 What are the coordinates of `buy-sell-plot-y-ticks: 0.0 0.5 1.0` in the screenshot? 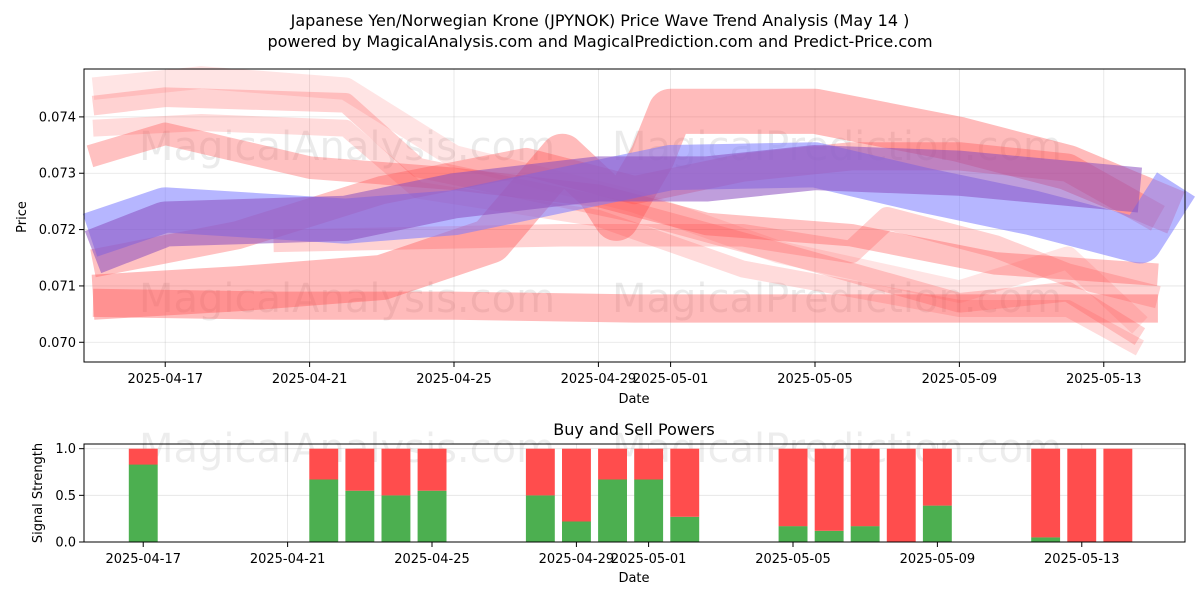 It's located at (69, 496).